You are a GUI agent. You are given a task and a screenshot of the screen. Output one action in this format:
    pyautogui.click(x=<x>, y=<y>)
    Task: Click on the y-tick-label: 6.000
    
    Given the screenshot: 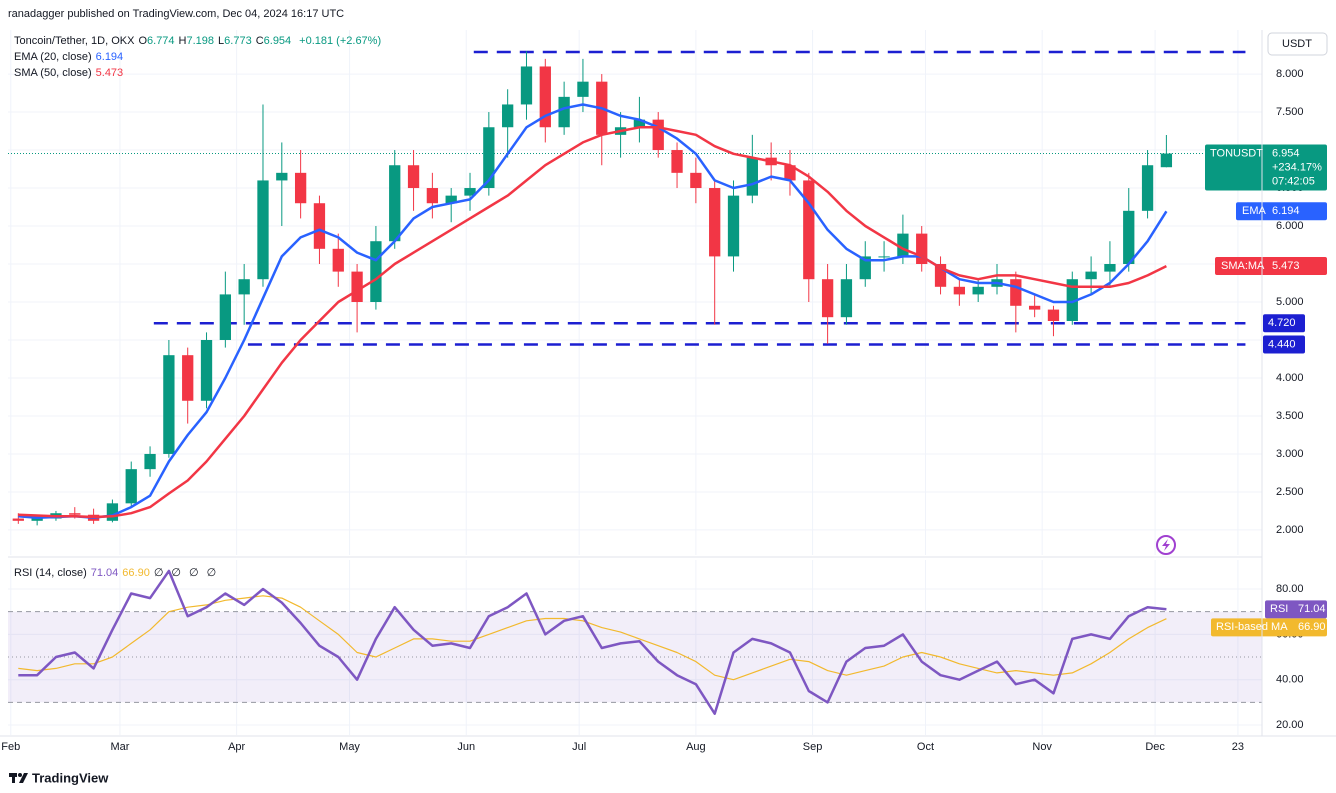 What is the action you would take?
    pyautogui.click(x=1290, y=226)
    